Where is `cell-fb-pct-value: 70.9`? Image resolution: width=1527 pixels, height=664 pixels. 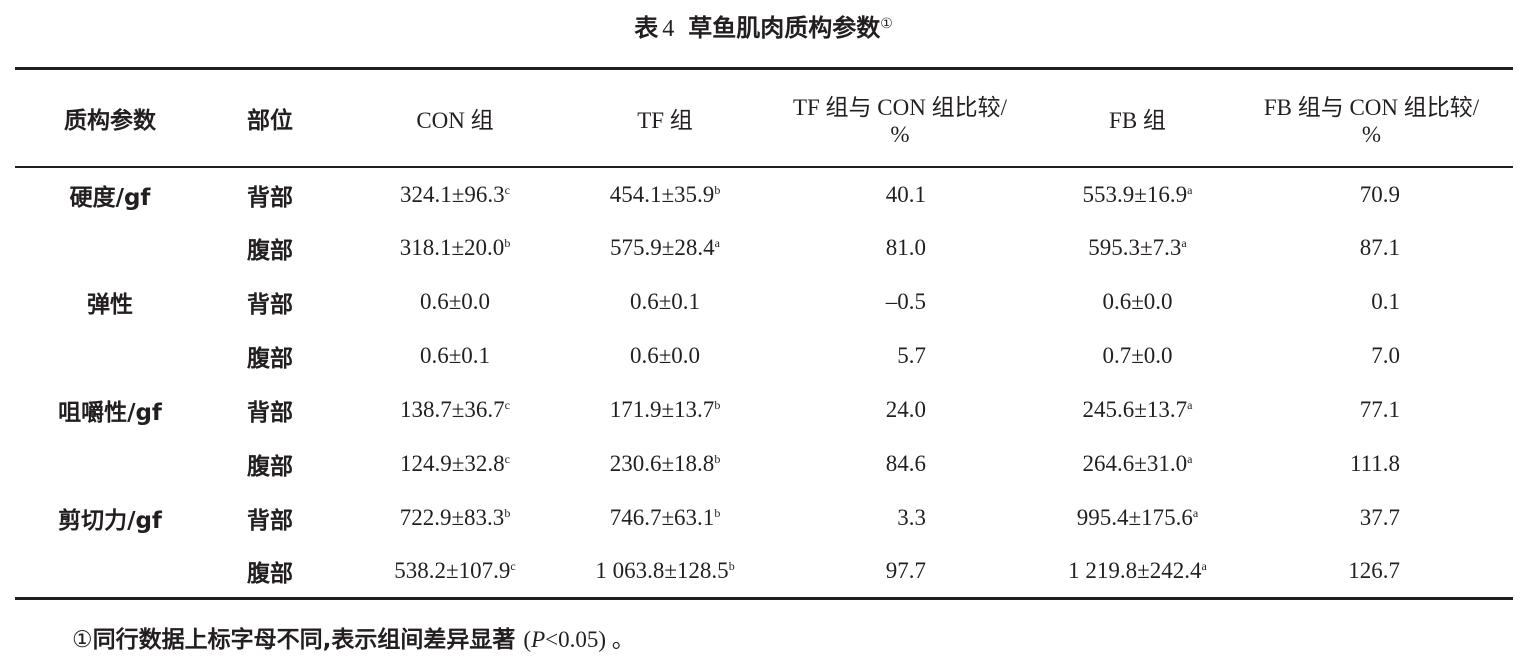 cell-fb-pct-value: 70.9 is located at coordinates (1379, 194).